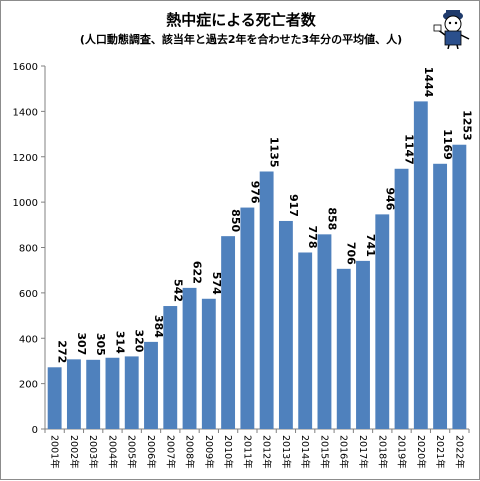  Describe the element at coordinates (402, 452) in the screenshot. I see `x-tick-label: 2019年` at that location.